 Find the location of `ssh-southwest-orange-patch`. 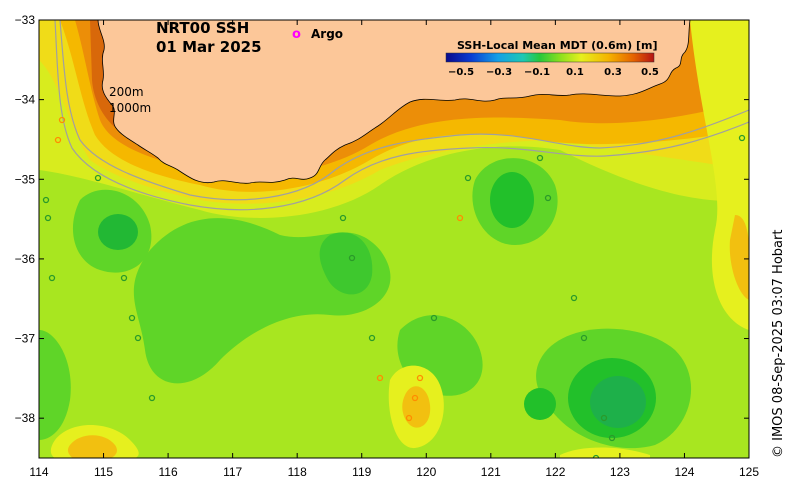

ssh-southwest-orange-patch is located at coordinates (92, 446).